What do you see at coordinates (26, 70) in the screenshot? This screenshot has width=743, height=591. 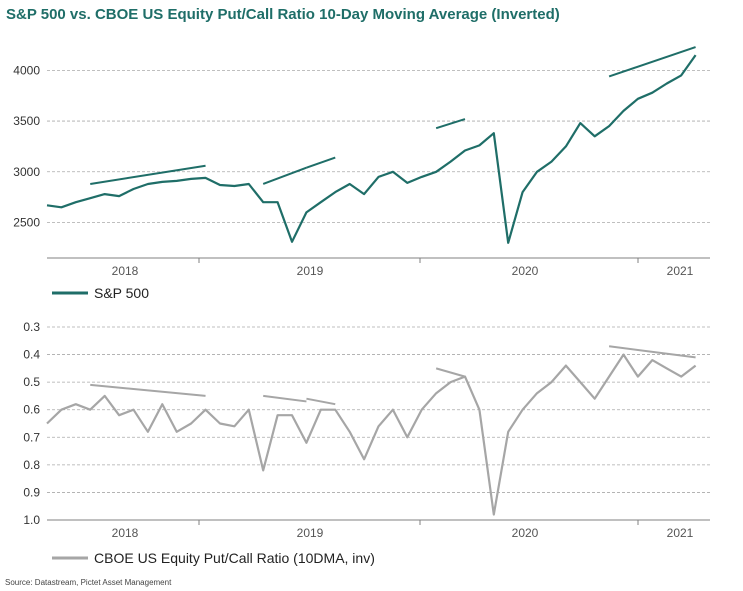 I see `spx-y-tick-label: 4000` at bounding box center [26, 70].